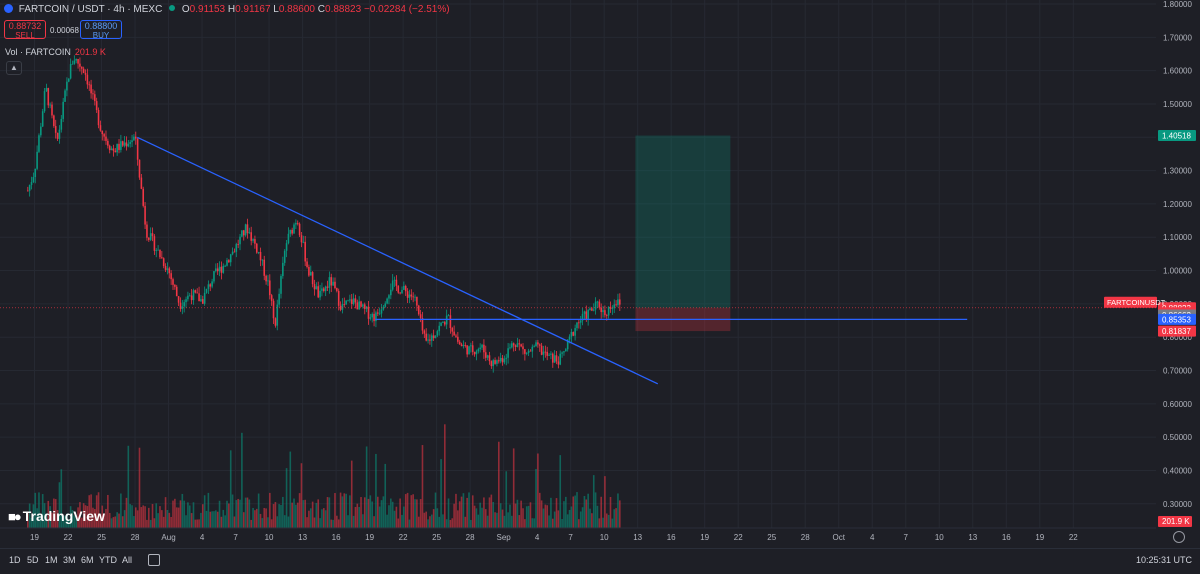 Image resolution: width=1200 pixels, height=574 pixels. I want to click on timeframe-5d: 5D, so click(33, 560).